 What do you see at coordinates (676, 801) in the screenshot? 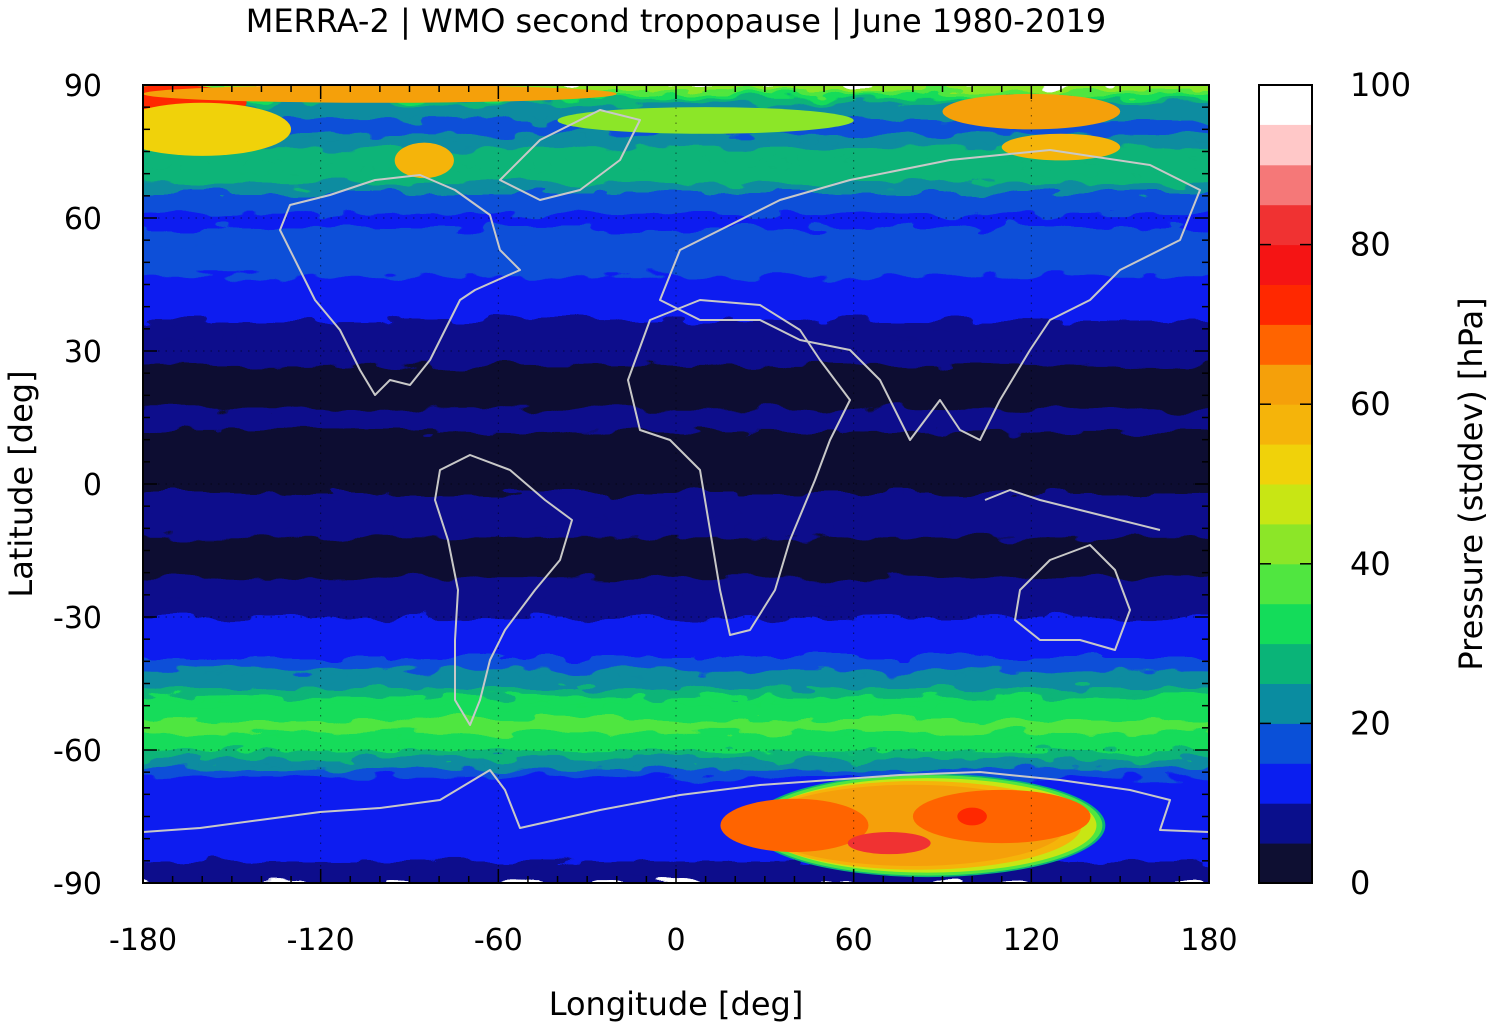
I see `coastline-antarctica` at bounding box center [676, 801].